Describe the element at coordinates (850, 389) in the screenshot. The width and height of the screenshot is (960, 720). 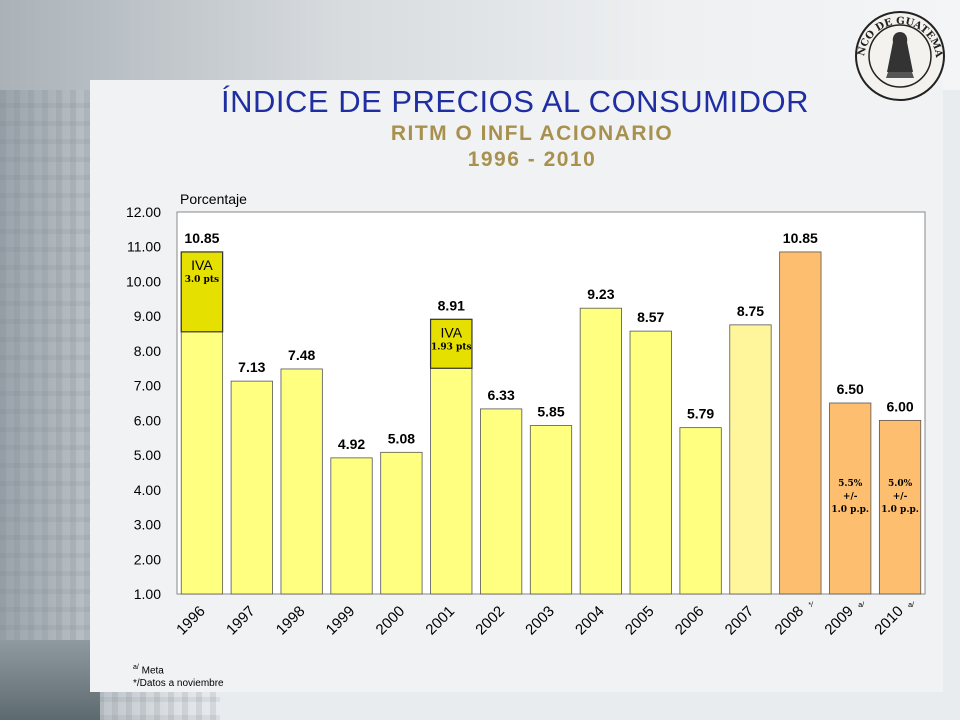
I see `bar-value-label: 6.50` at that location.